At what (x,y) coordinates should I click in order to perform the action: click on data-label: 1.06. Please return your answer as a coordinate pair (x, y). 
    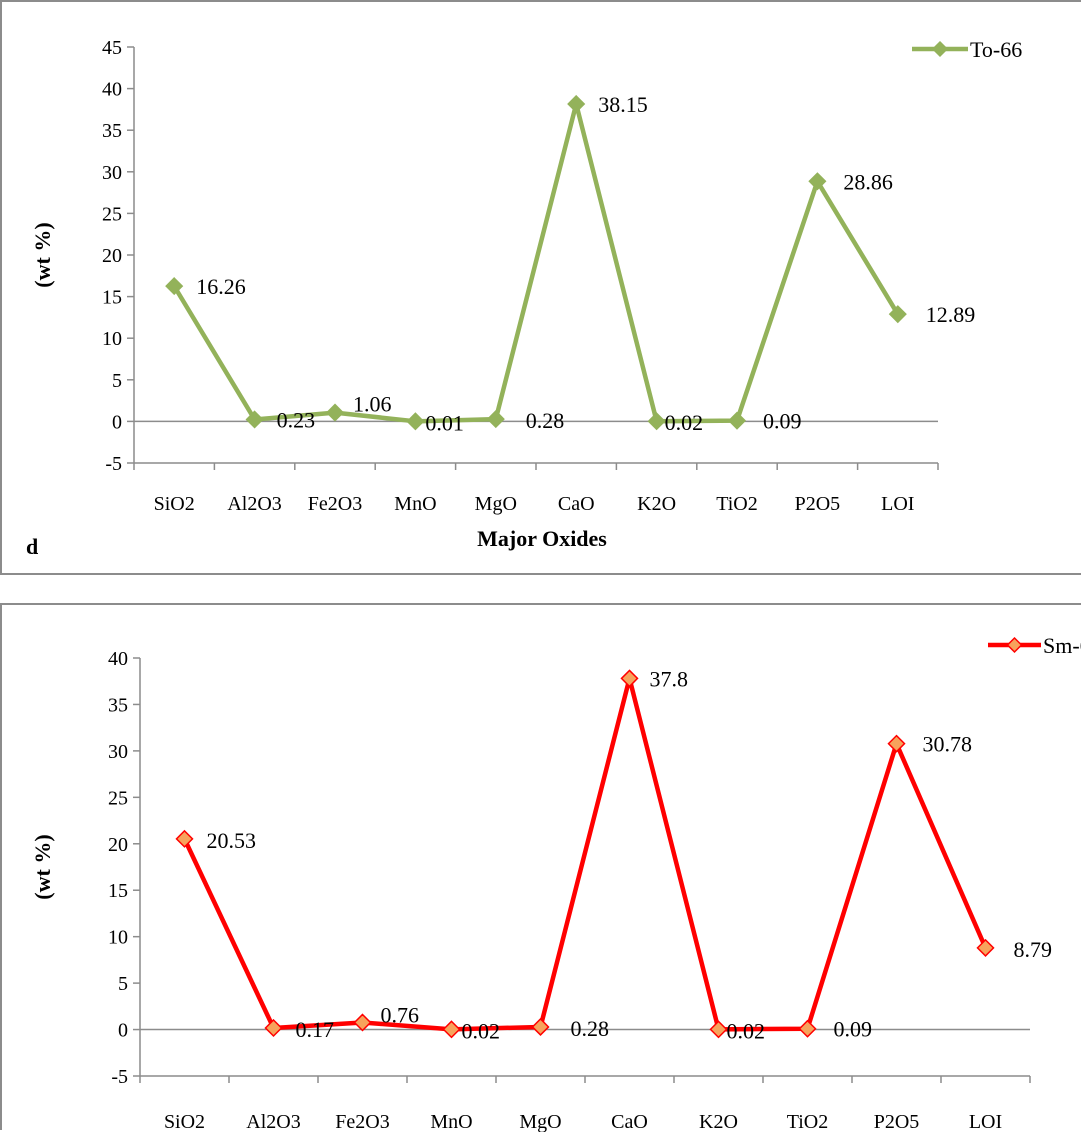
    Looking at the image, I should click on (372, 404).